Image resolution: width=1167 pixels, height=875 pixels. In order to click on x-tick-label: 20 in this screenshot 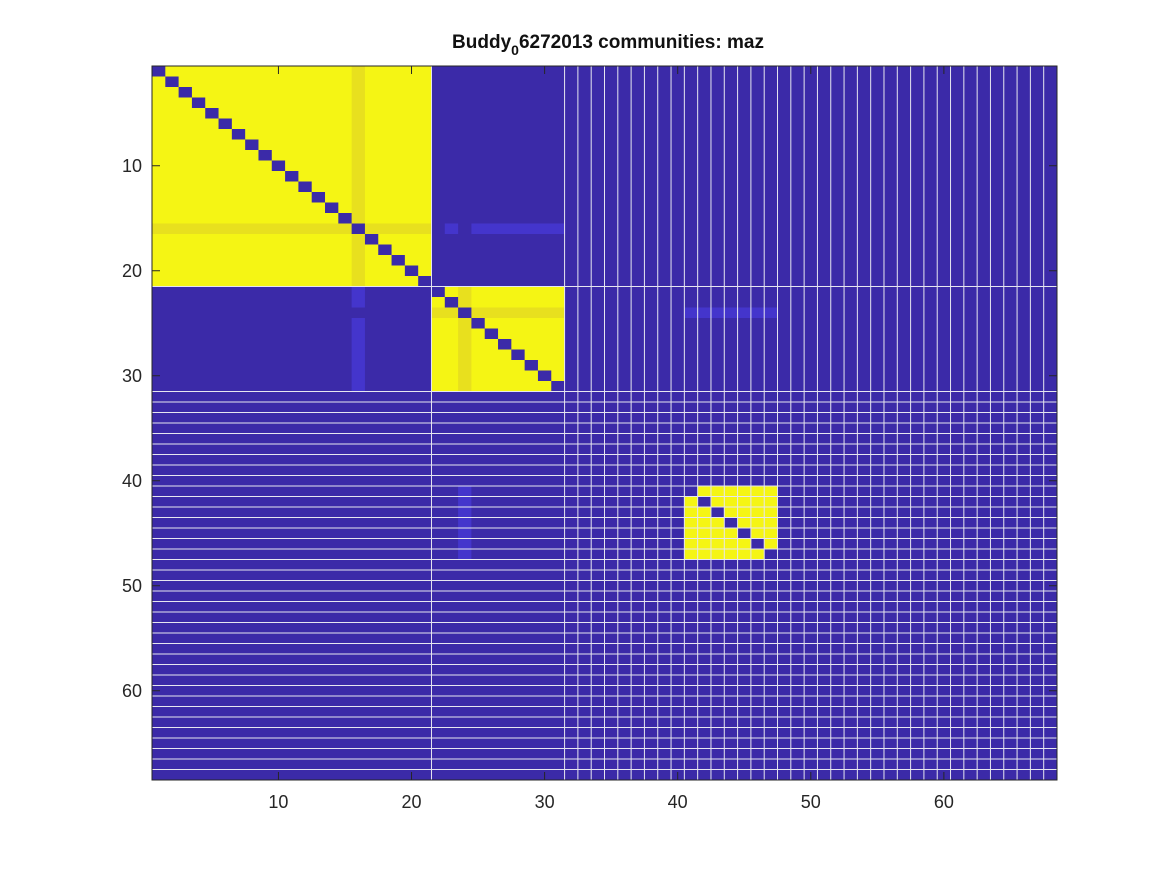, I will do `click(412, 802)`.